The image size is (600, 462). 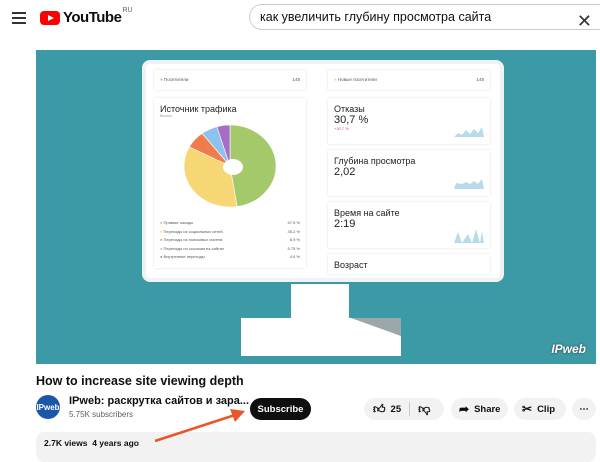 What do you see at coordinates (293, 231) in the screenshot?
I see `legend-value: 35.2 %` at bounding box center [293, 231].